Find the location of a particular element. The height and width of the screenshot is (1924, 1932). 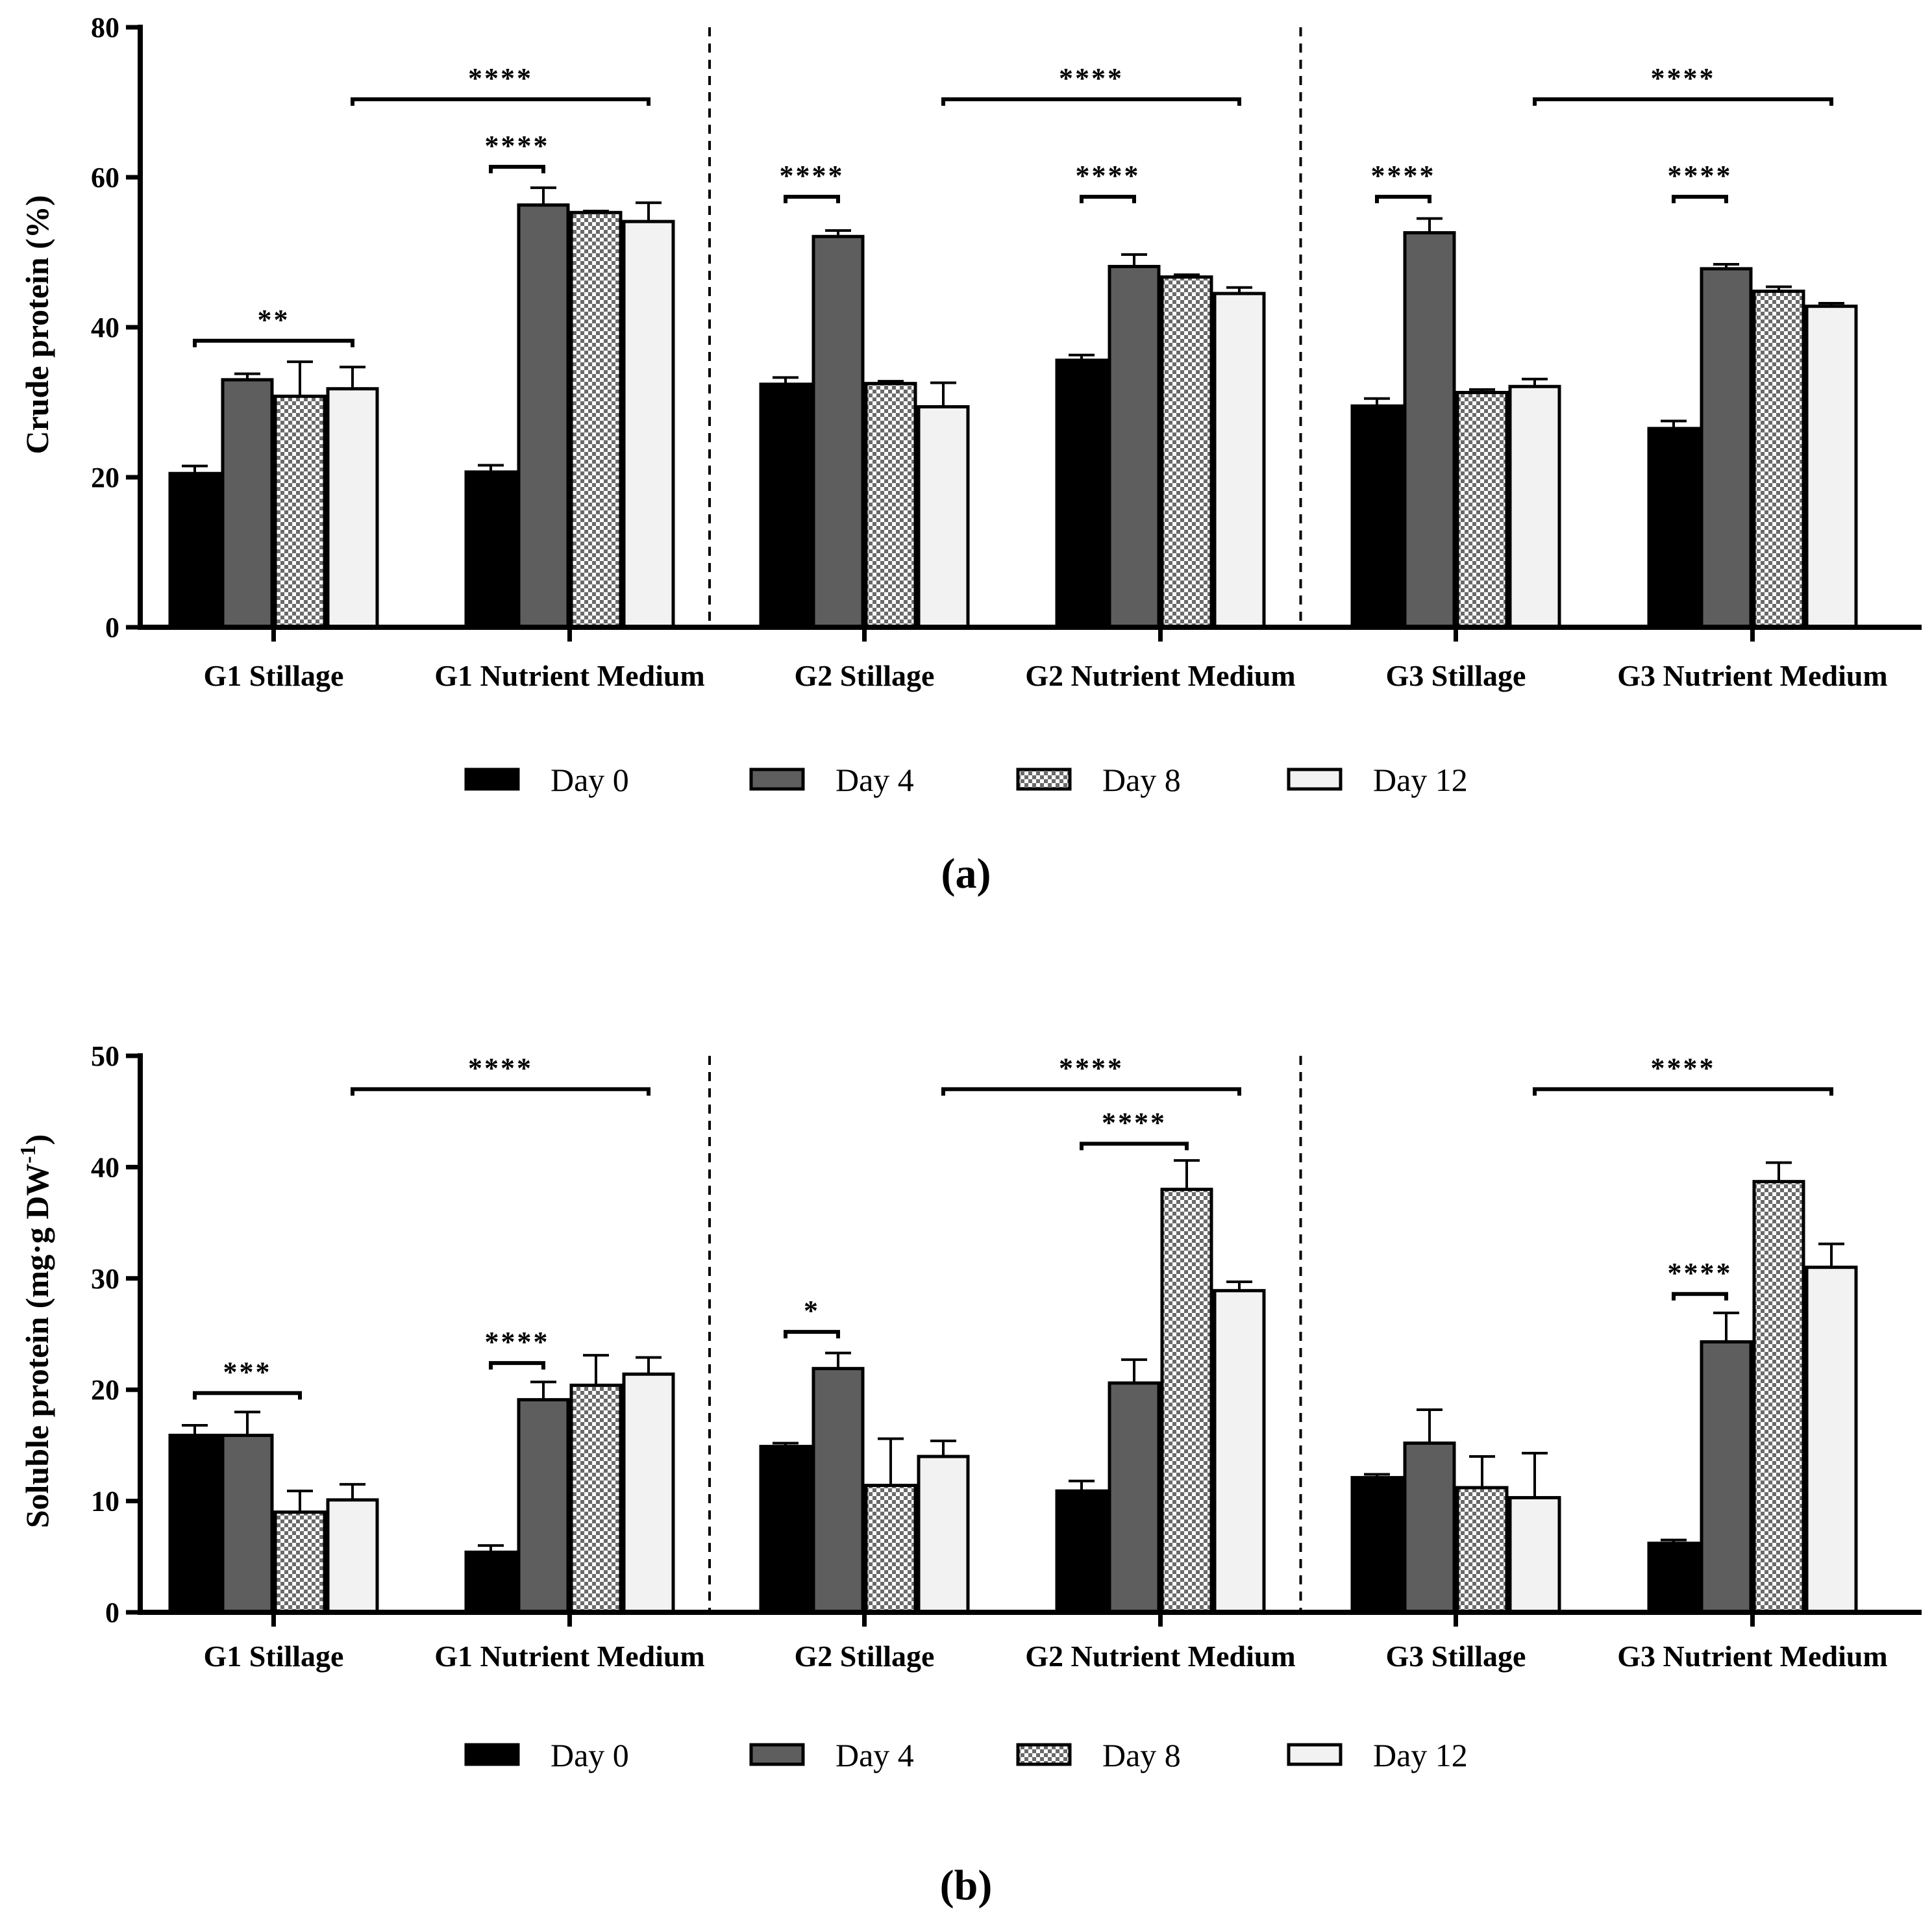

legend-swatch-day8 is located at coordinates (1044, 780).